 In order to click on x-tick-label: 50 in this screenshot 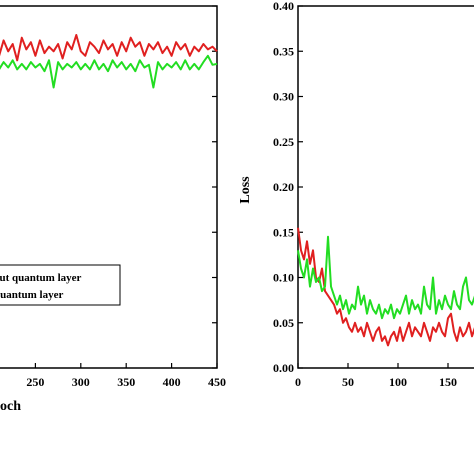, I will do `click(348, 382)`.